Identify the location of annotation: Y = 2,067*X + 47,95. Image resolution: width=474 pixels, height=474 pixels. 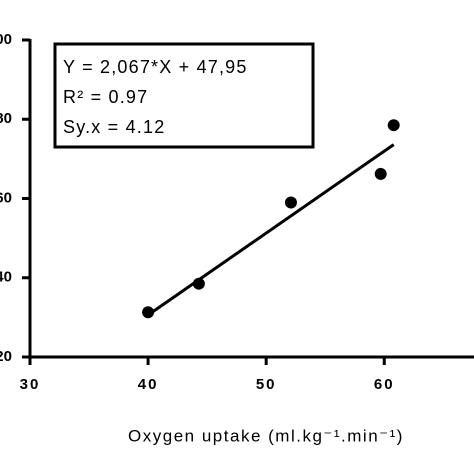
(155, 67).